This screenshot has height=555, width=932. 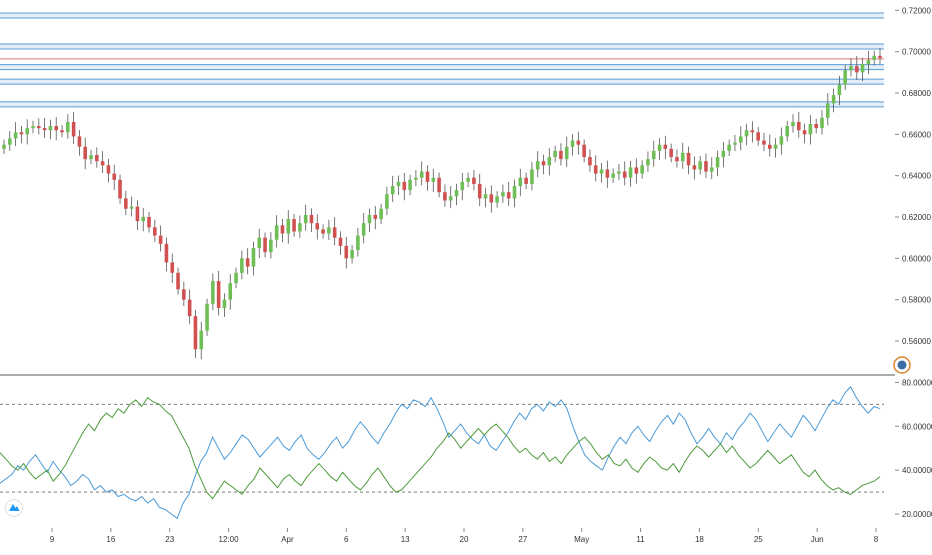 I want to click on time-tick-label: 25, so click(x=758, y=539).